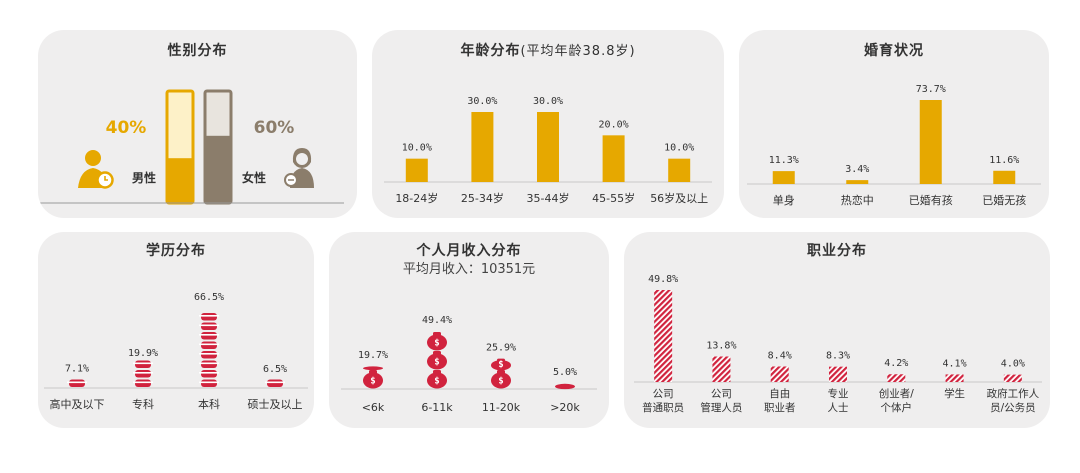 The width and height of the screenshot is (1080, 473). I want to click on data-label: 49.8%, so click(663, 279).